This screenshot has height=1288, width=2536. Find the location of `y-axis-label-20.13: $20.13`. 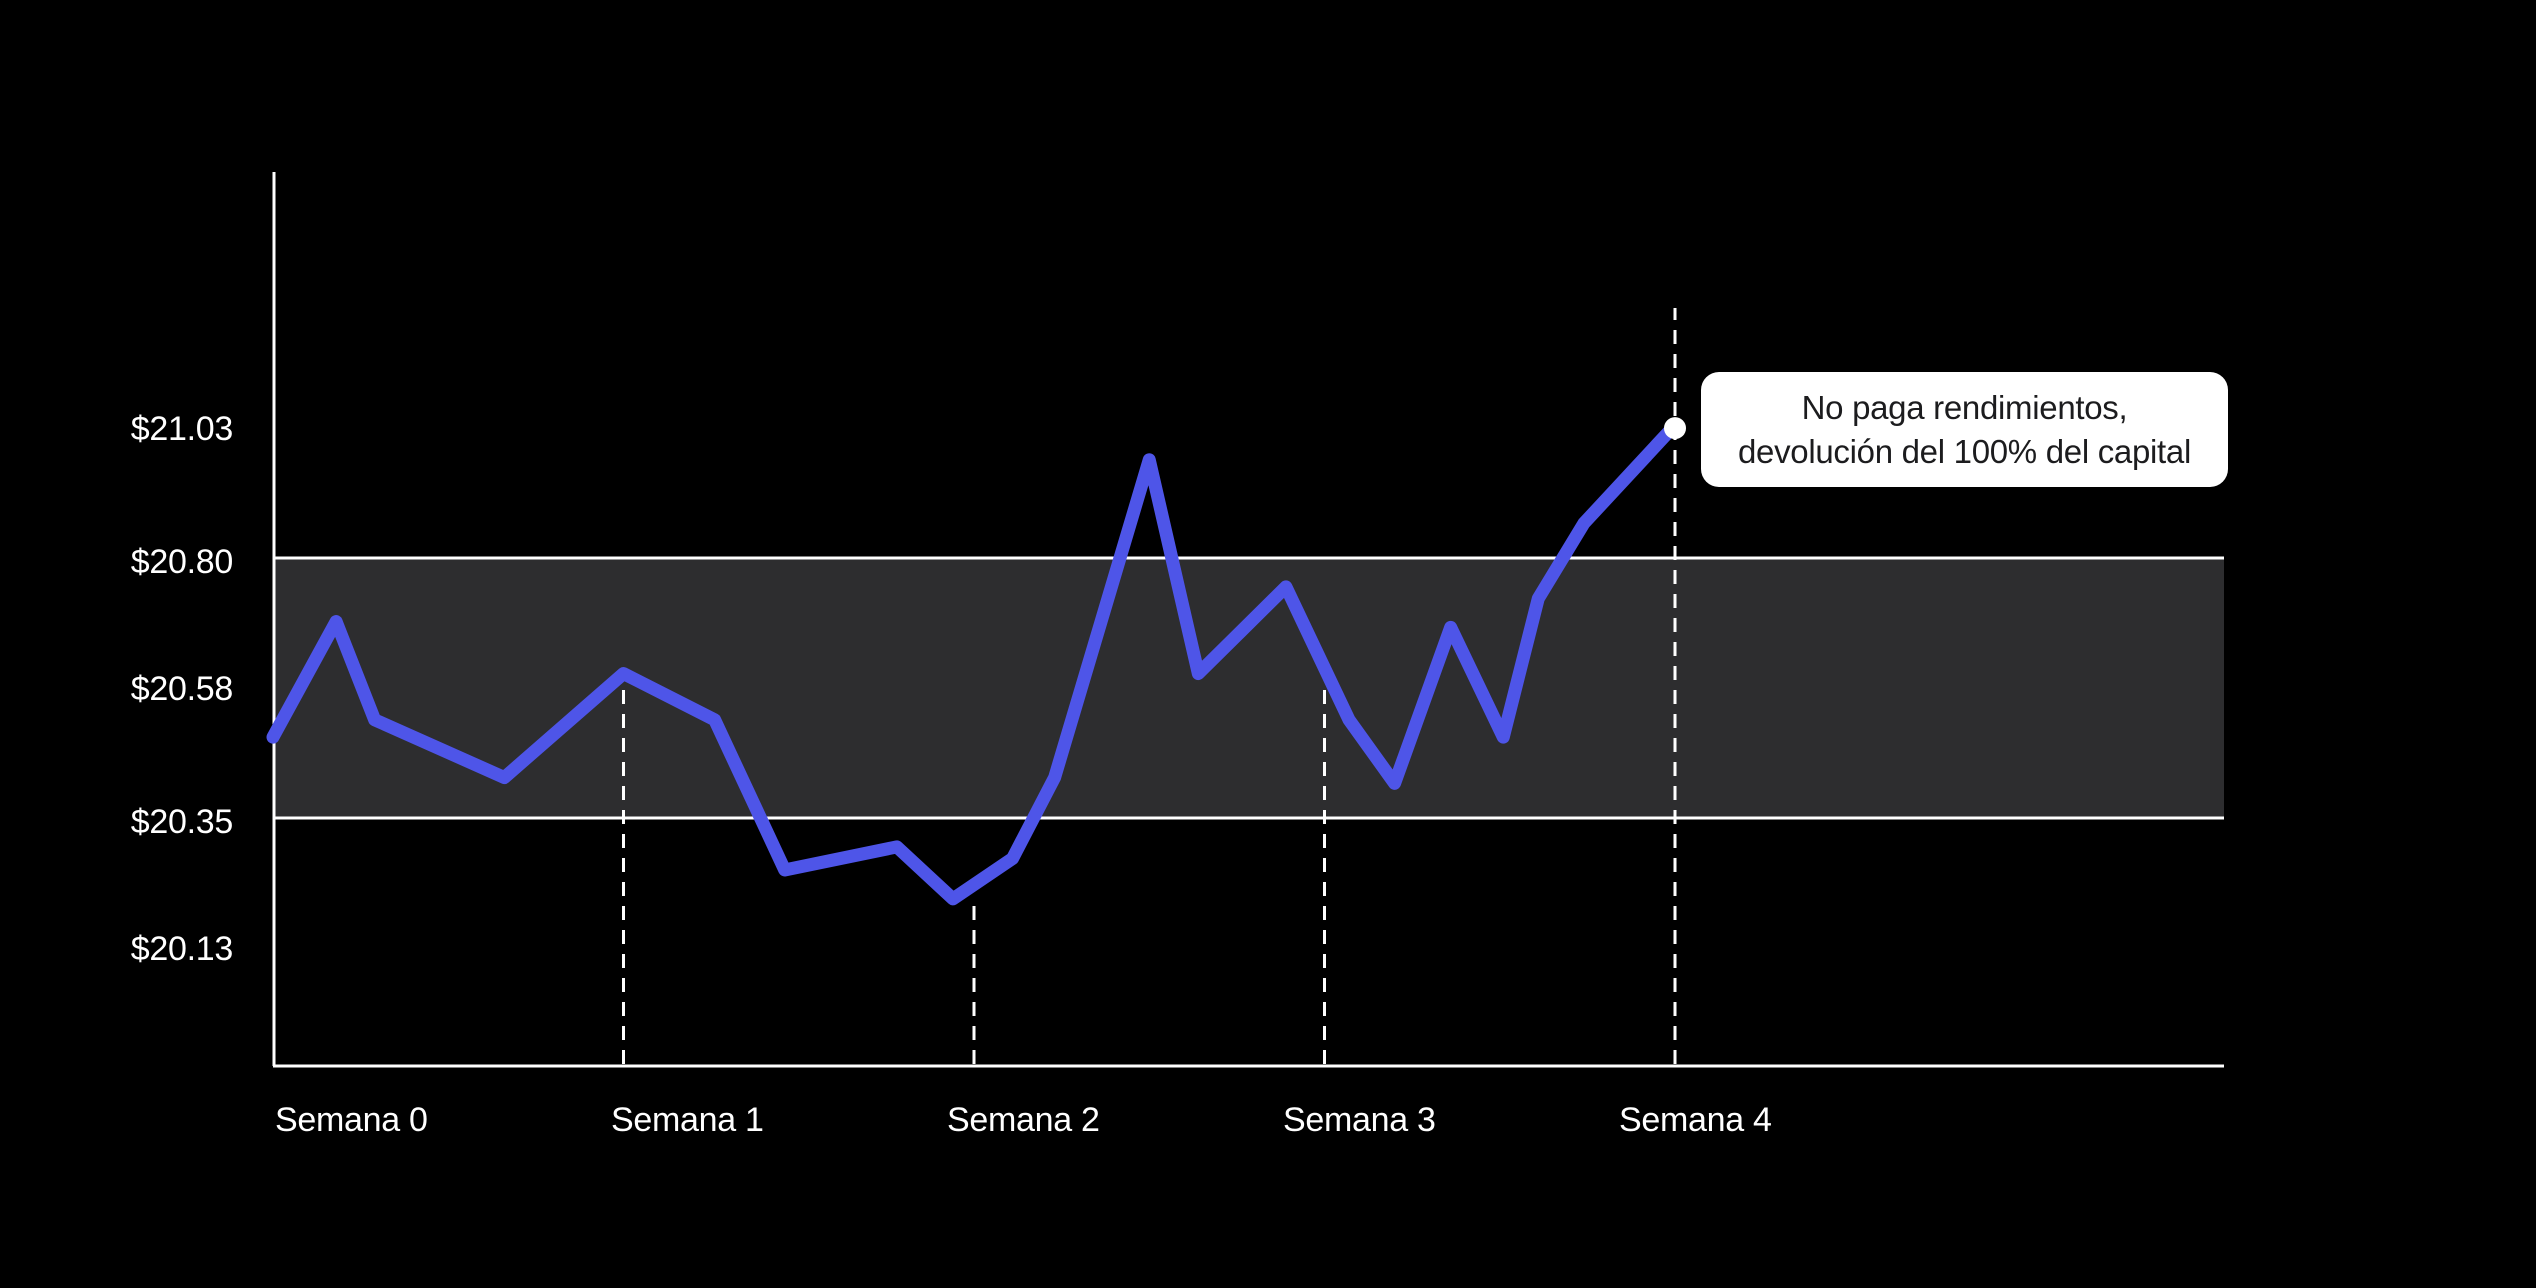

y-axis-label-20.13: $20.13 is located at coordinates (182, 949).